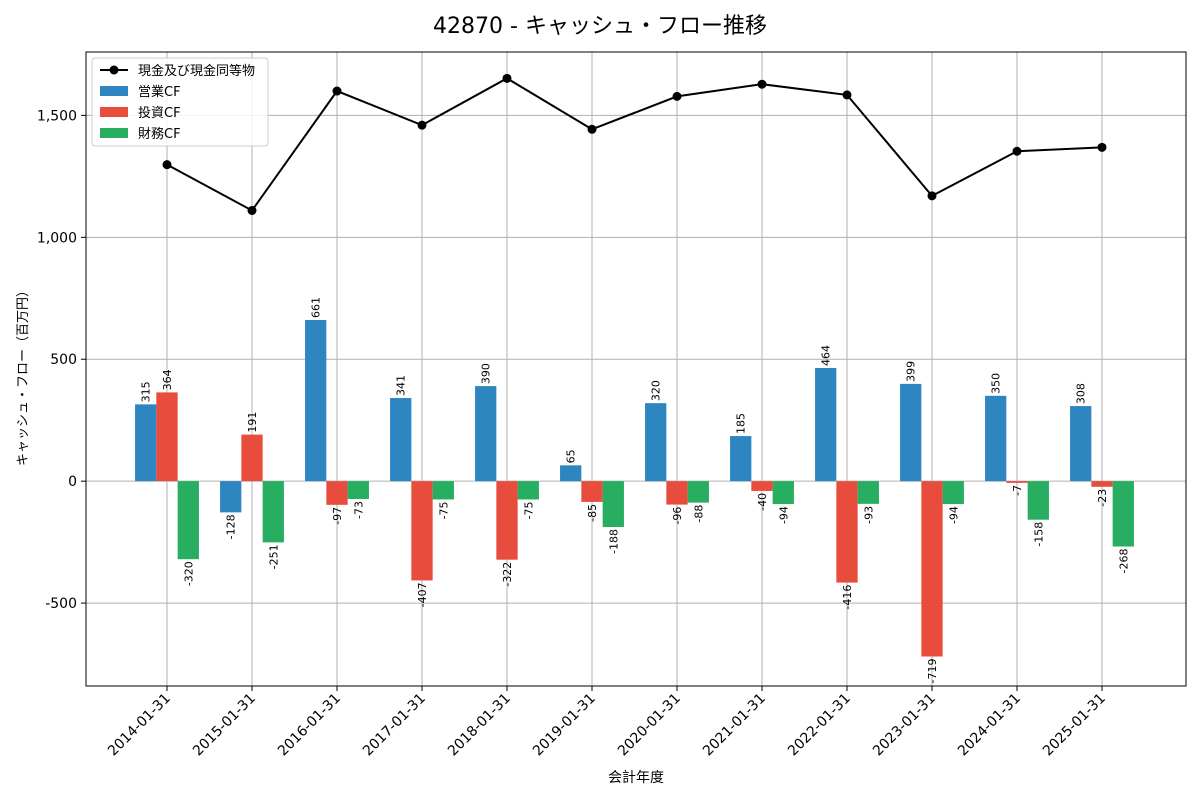  What do you see at coordinates (989, 725) in the screenshot?
I see `x-tick-label: 2024-01-31` at bounding box center [989, 725].